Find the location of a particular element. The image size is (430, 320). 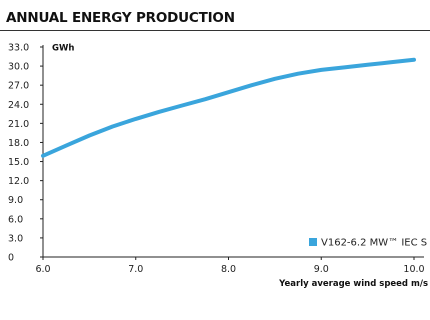

y-tick-label: 15.0 is located at coordinates (18, 162).